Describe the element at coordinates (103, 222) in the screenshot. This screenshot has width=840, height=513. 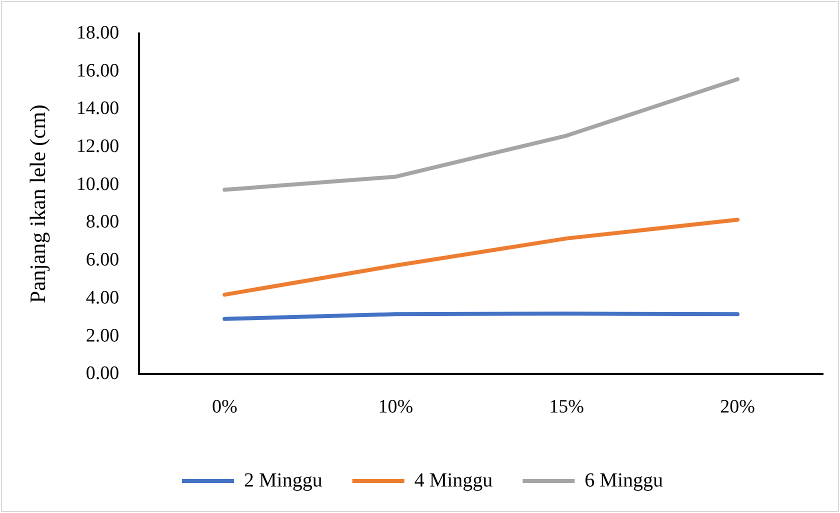
I see `y-tick-label: 8.00` at that location.